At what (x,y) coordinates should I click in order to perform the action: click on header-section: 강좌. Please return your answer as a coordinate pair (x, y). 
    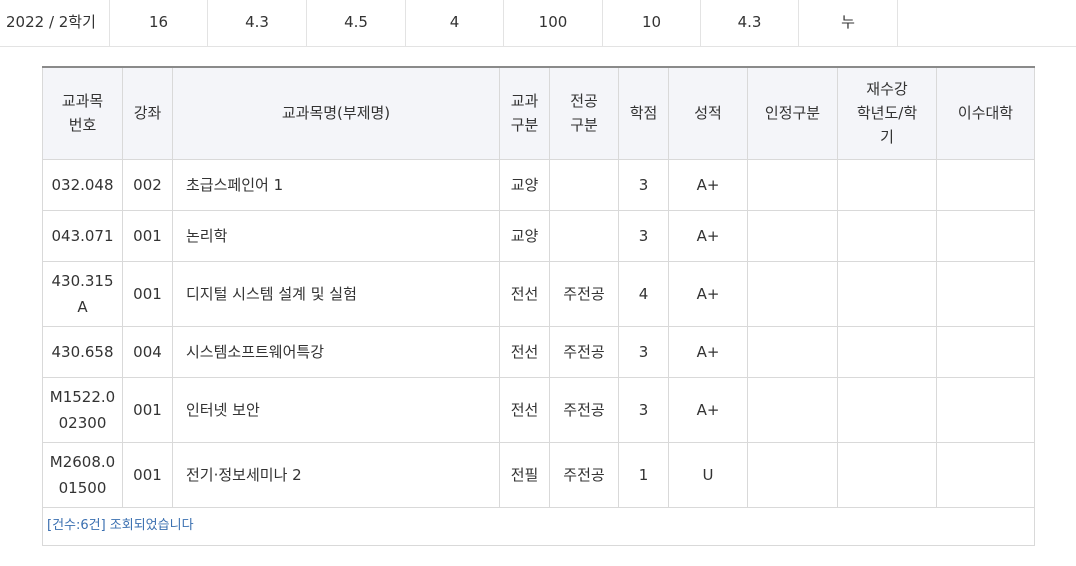
    Looking at the image, I should click on (147, 113).